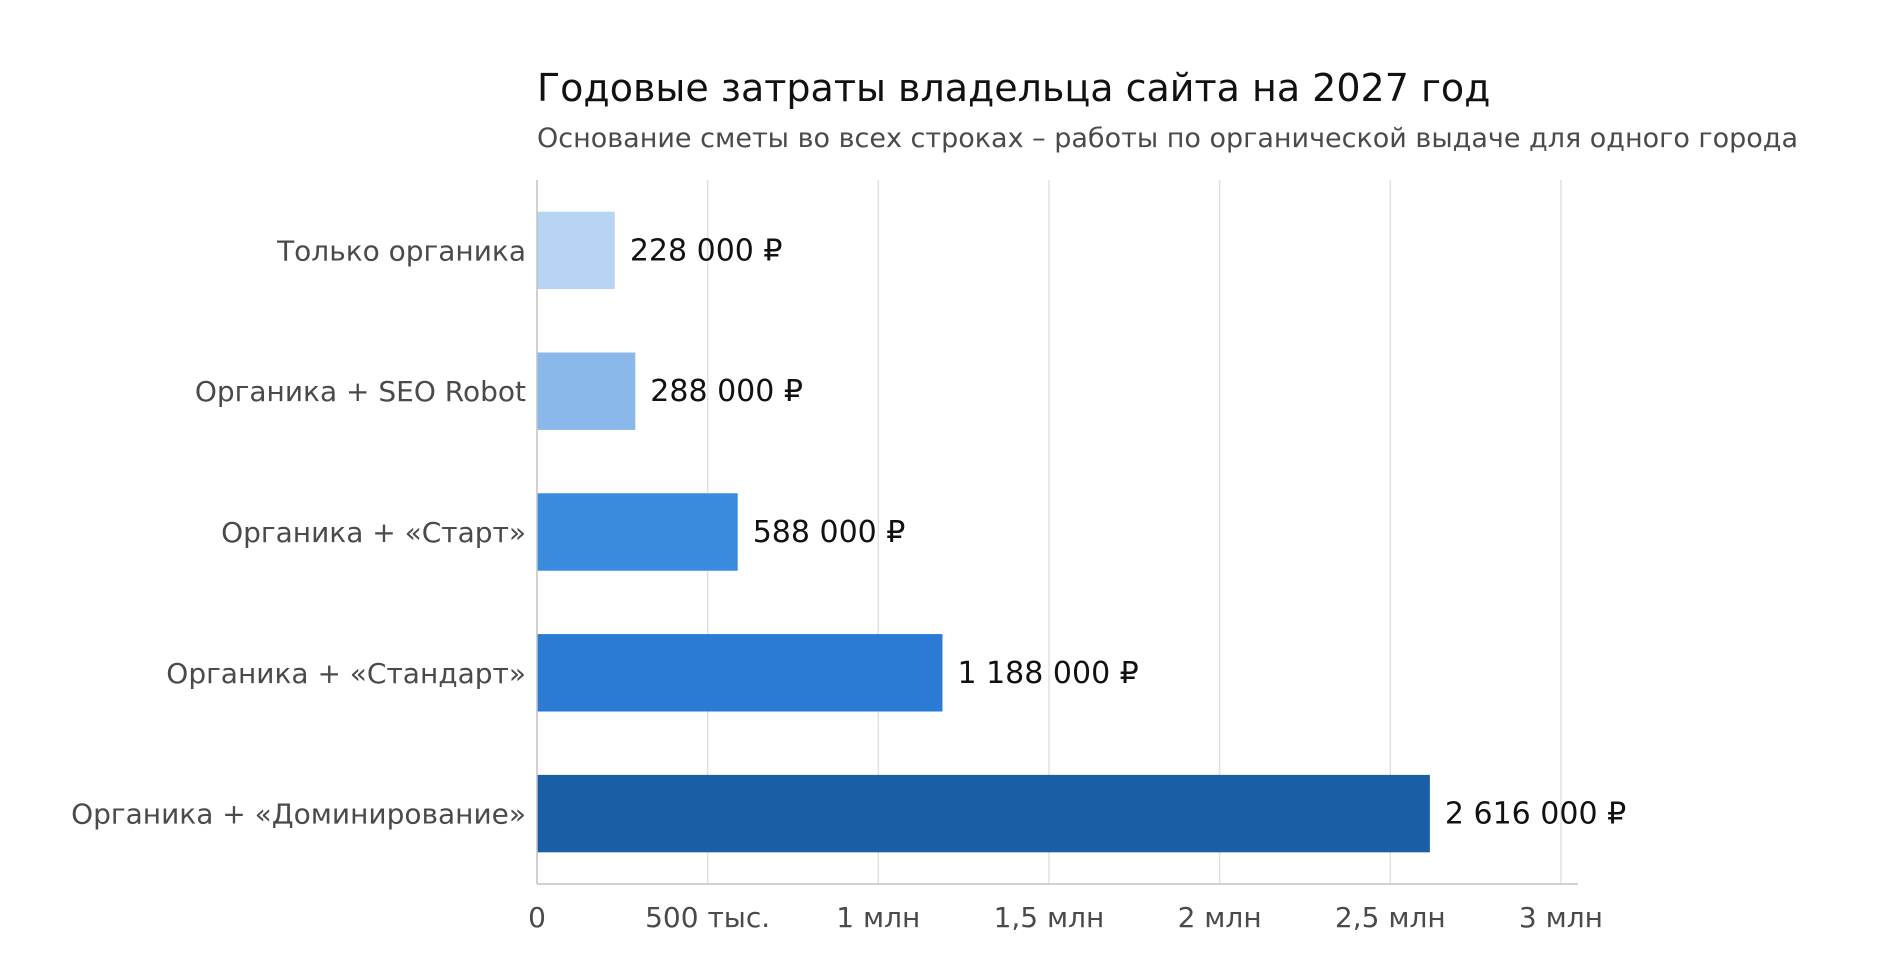 The image size is (1893, 979). I want to click on category-label-2: Органика + «Старт», so click(373, 532).